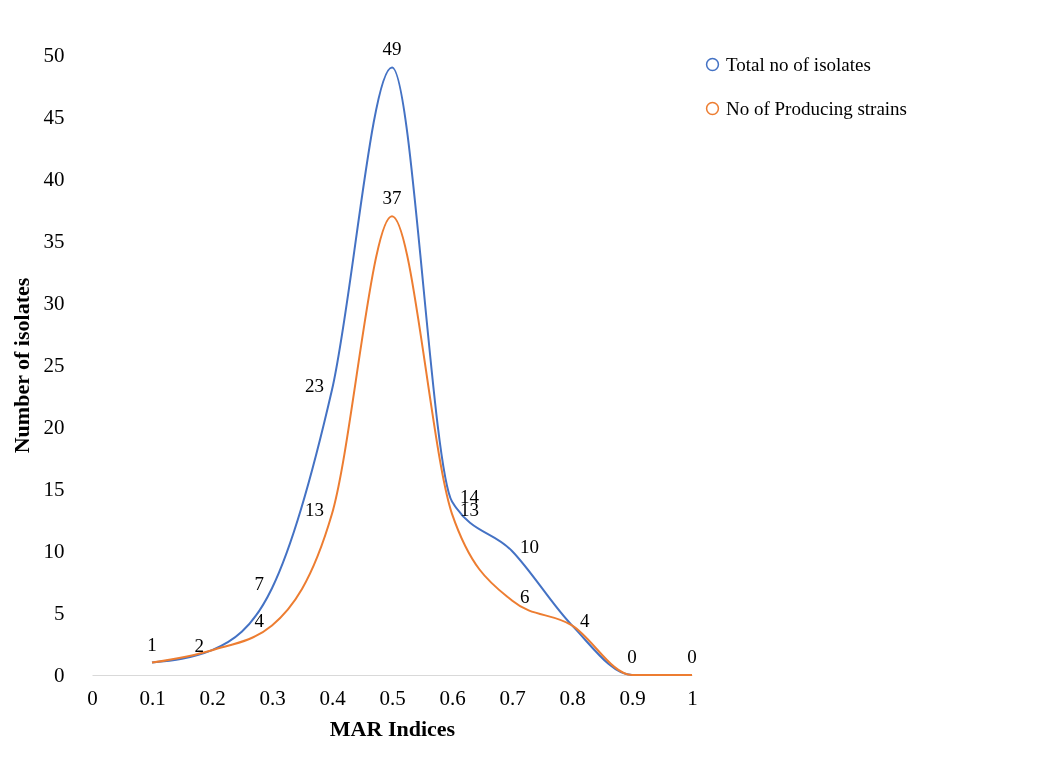 This screenshot has width=1055, height=781. Describe the element at coordinates (392, 697) in the screenshot. I see `x-tick-label: 0.5` at that location.